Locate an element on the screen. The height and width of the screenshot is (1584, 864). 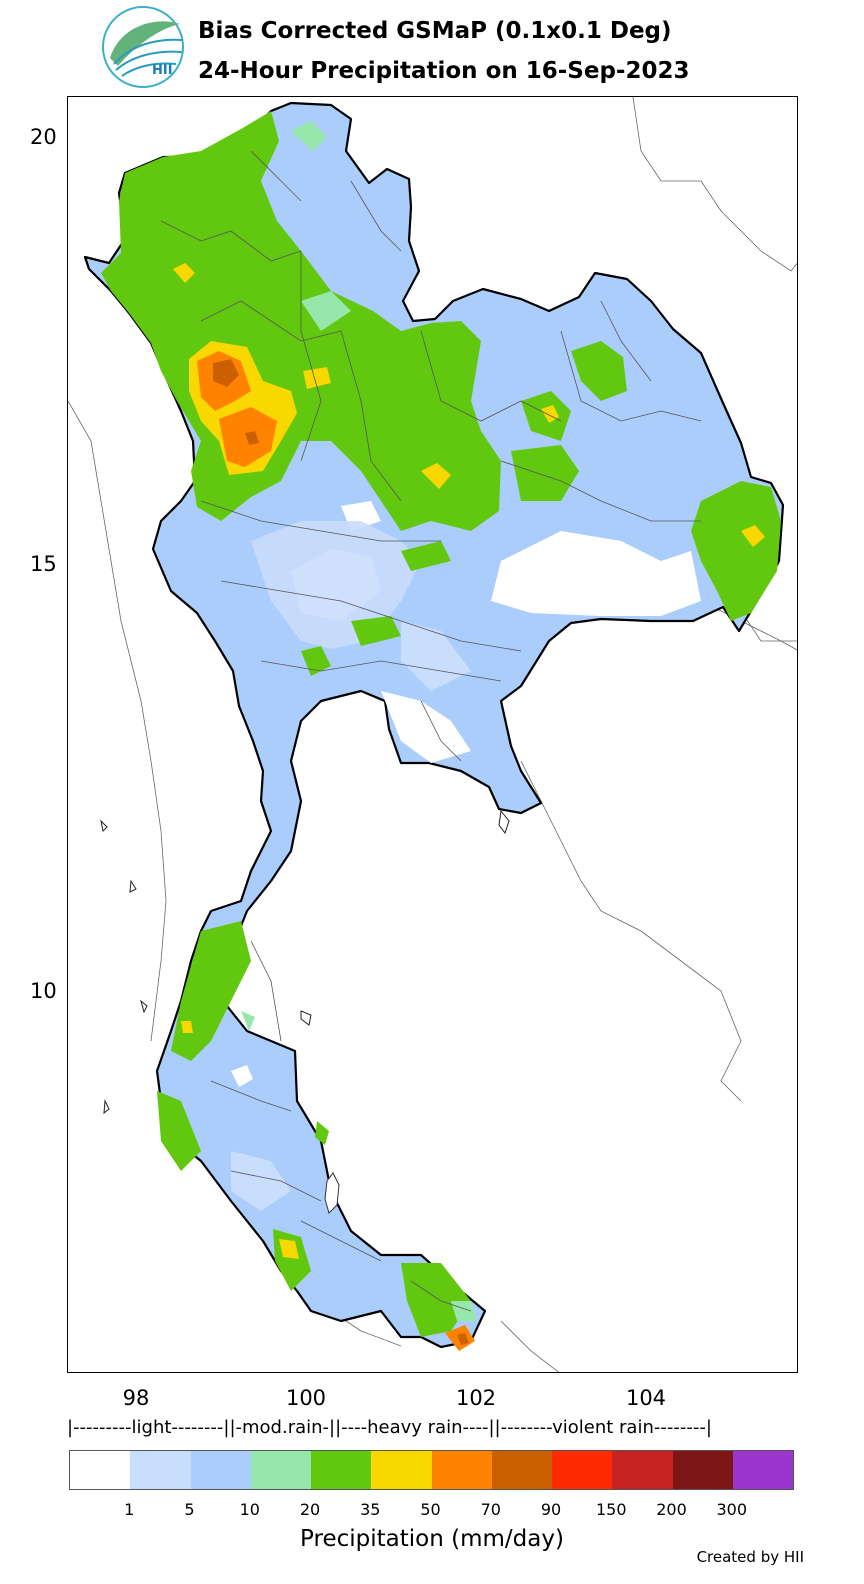
lon-label-104: 104 is located at coordinates (646, 1398).